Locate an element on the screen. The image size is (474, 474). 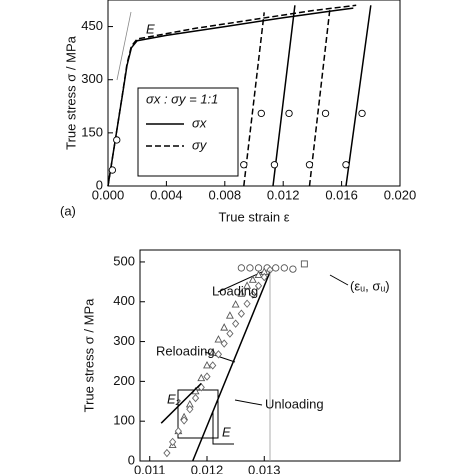
legend-title: σx : σy = 1:1 is located at coordinates (182, 98).